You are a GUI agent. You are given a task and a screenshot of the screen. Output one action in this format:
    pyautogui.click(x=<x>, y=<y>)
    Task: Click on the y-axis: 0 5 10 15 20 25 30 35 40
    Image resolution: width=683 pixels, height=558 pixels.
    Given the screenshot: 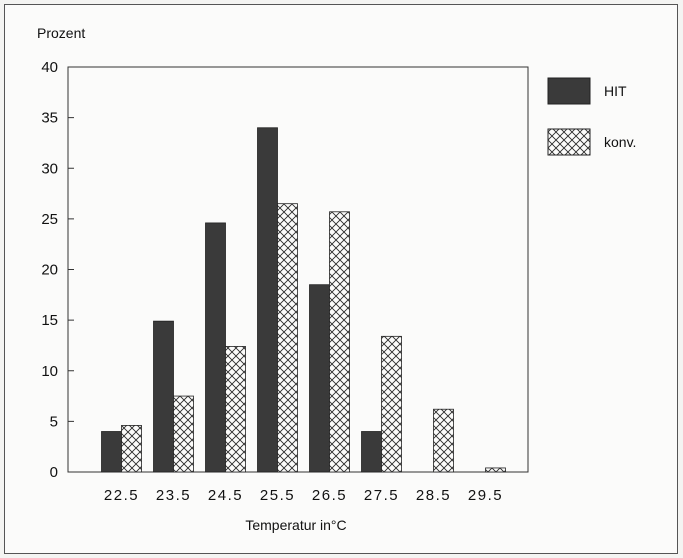 What is the action you would take?
    pyautogui.click(x=57, y=270)
    